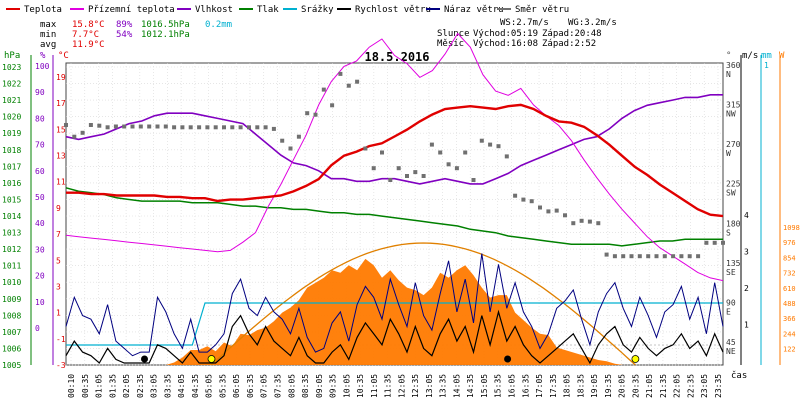 This screenshot has width=800, height=404. Describe the element at coordinates (58, 208) in the screenshot. I see `tick-temp: 9` at that location.